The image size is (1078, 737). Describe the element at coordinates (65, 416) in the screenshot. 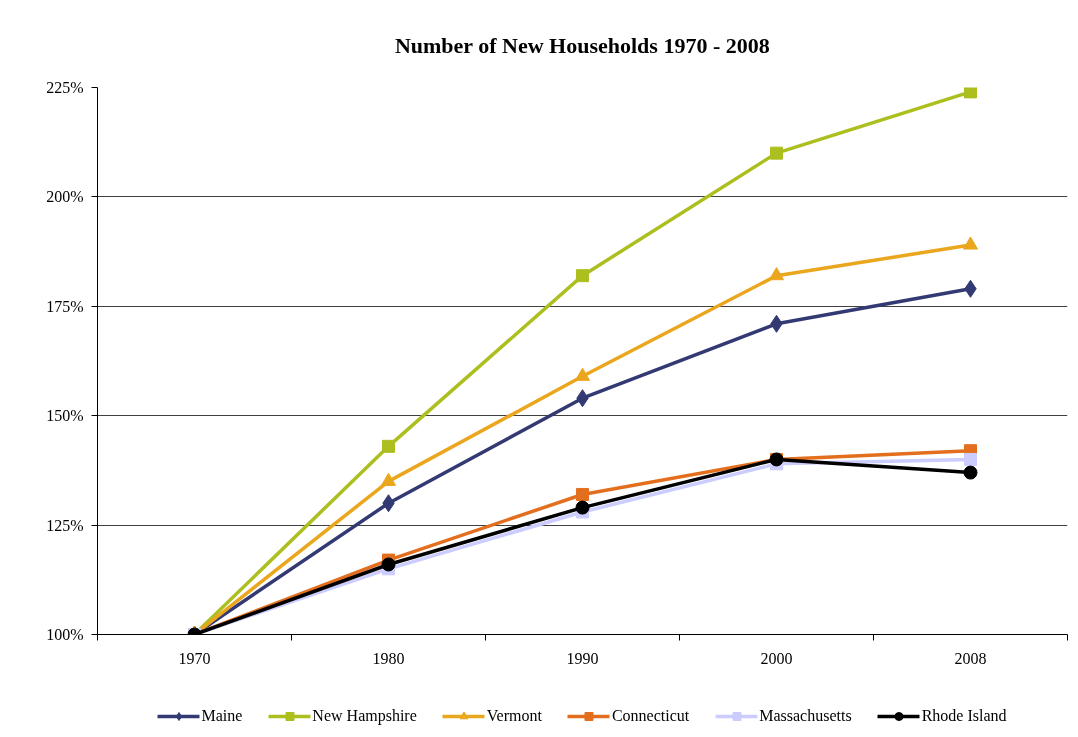

I see `y-tick-label: 150%` at that location.